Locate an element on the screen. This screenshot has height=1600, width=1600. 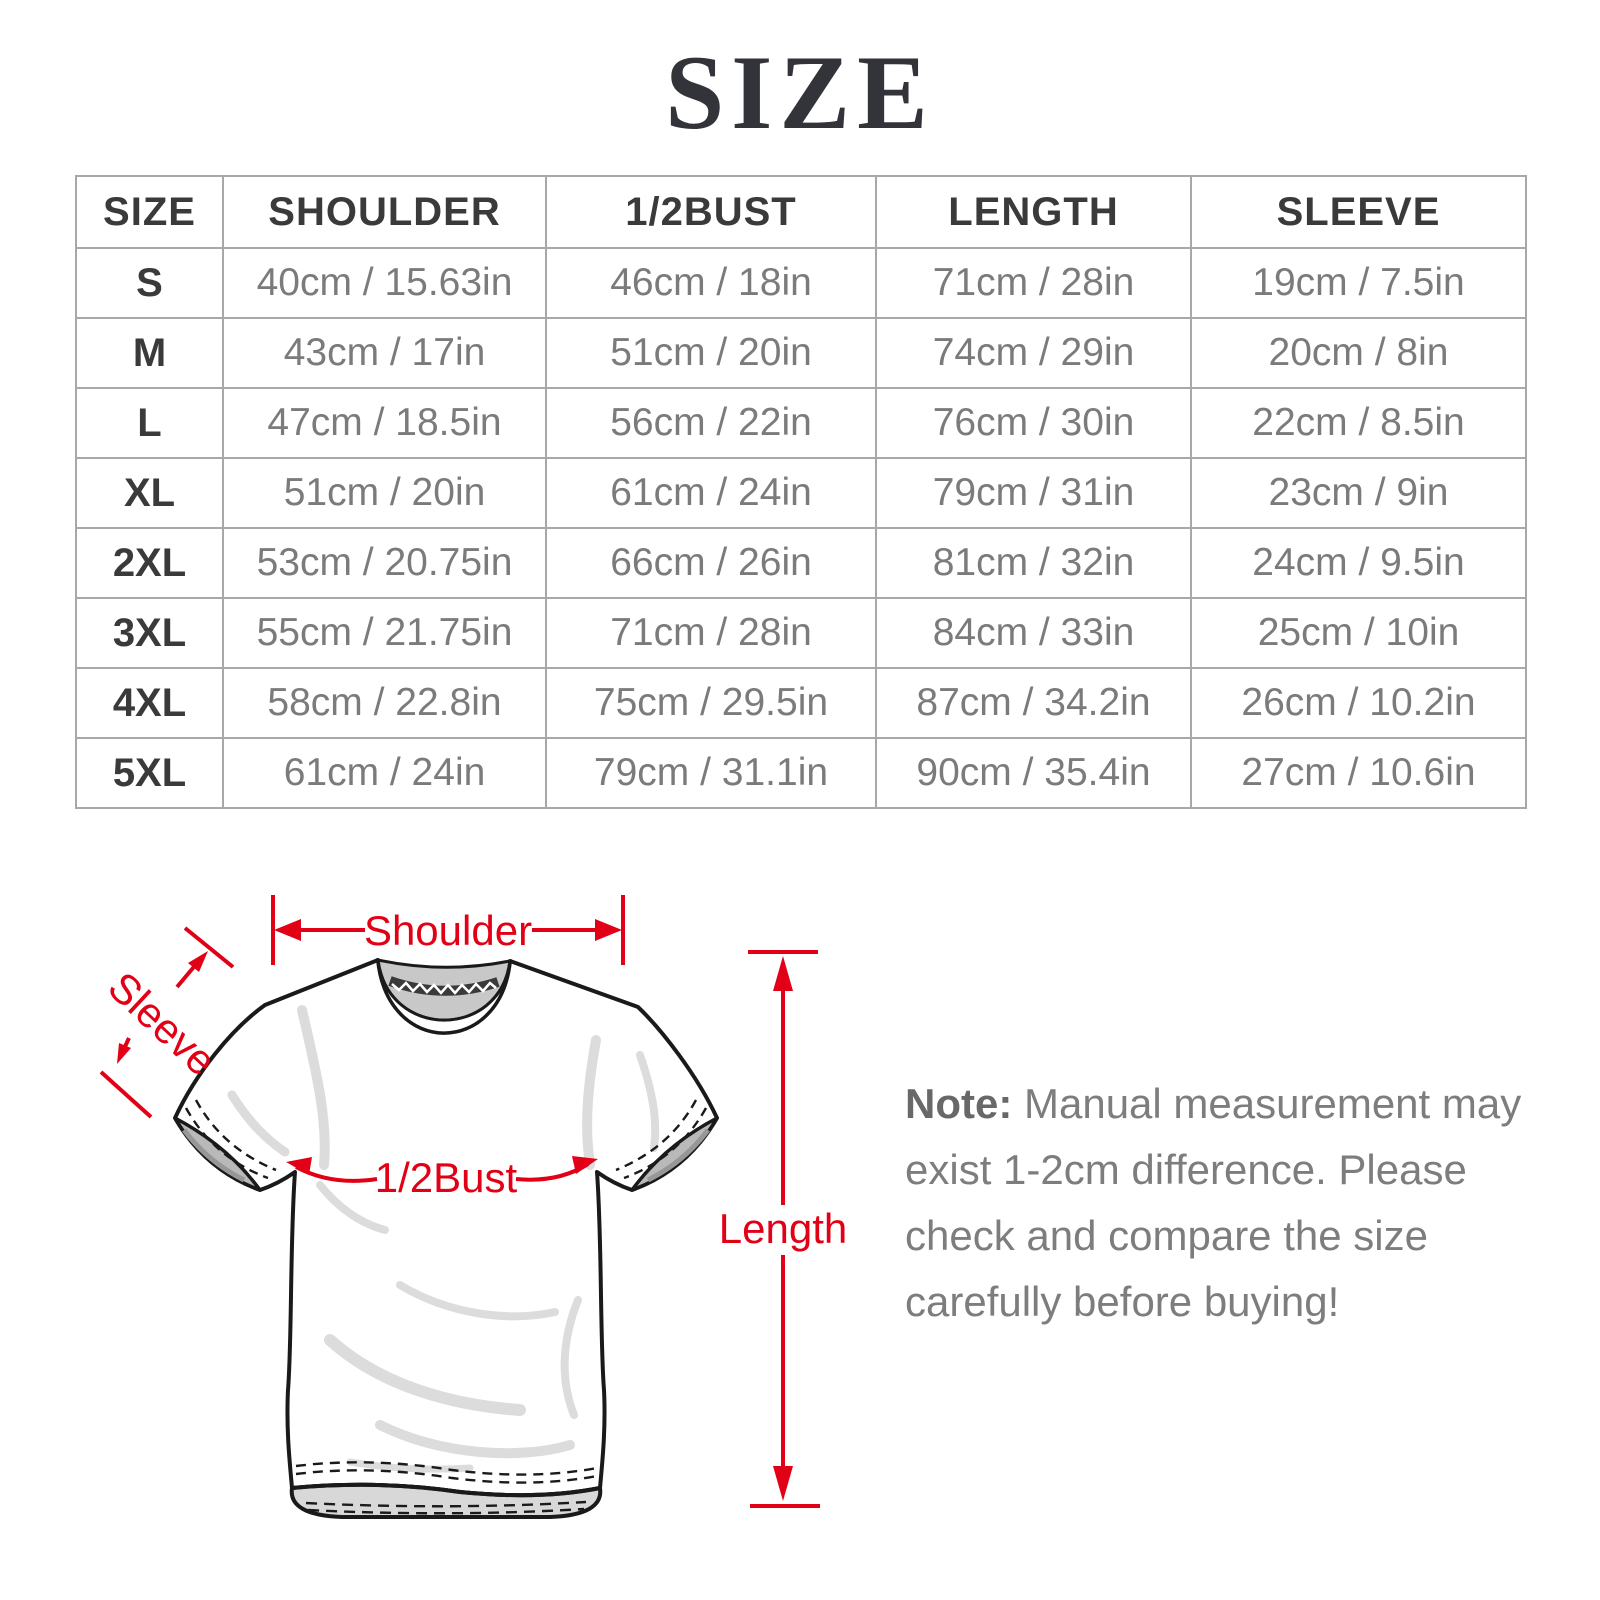
length-cell: 74cm / 29in is located at coordinates (1033, 353).